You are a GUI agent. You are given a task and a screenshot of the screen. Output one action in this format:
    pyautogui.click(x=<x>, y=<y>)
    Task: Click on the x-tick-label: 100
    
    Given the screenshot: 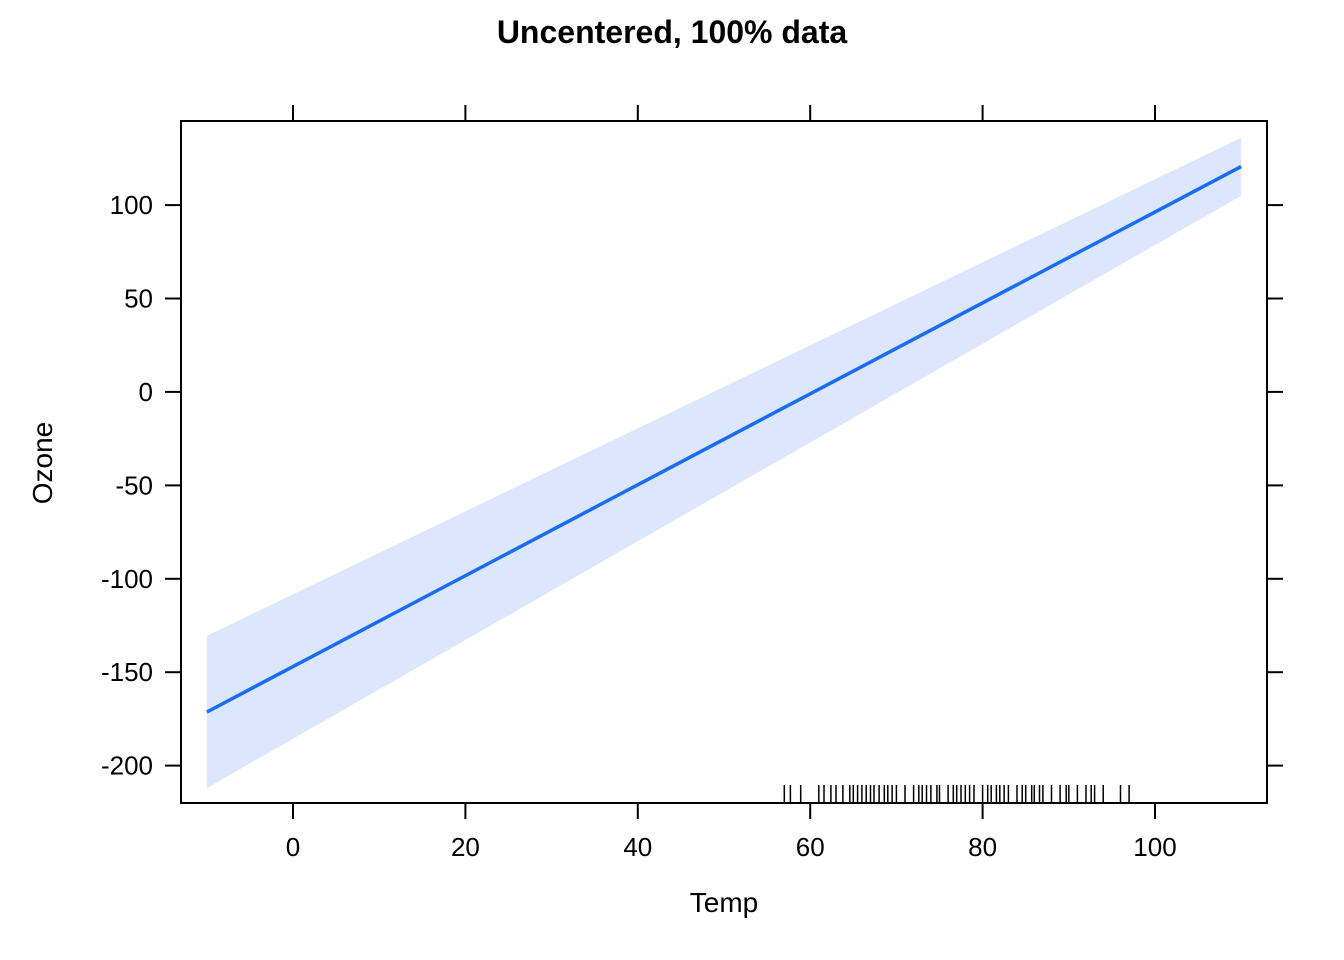 What is the action you would take?
    pyautogui.click(x=1154, y=847)
    